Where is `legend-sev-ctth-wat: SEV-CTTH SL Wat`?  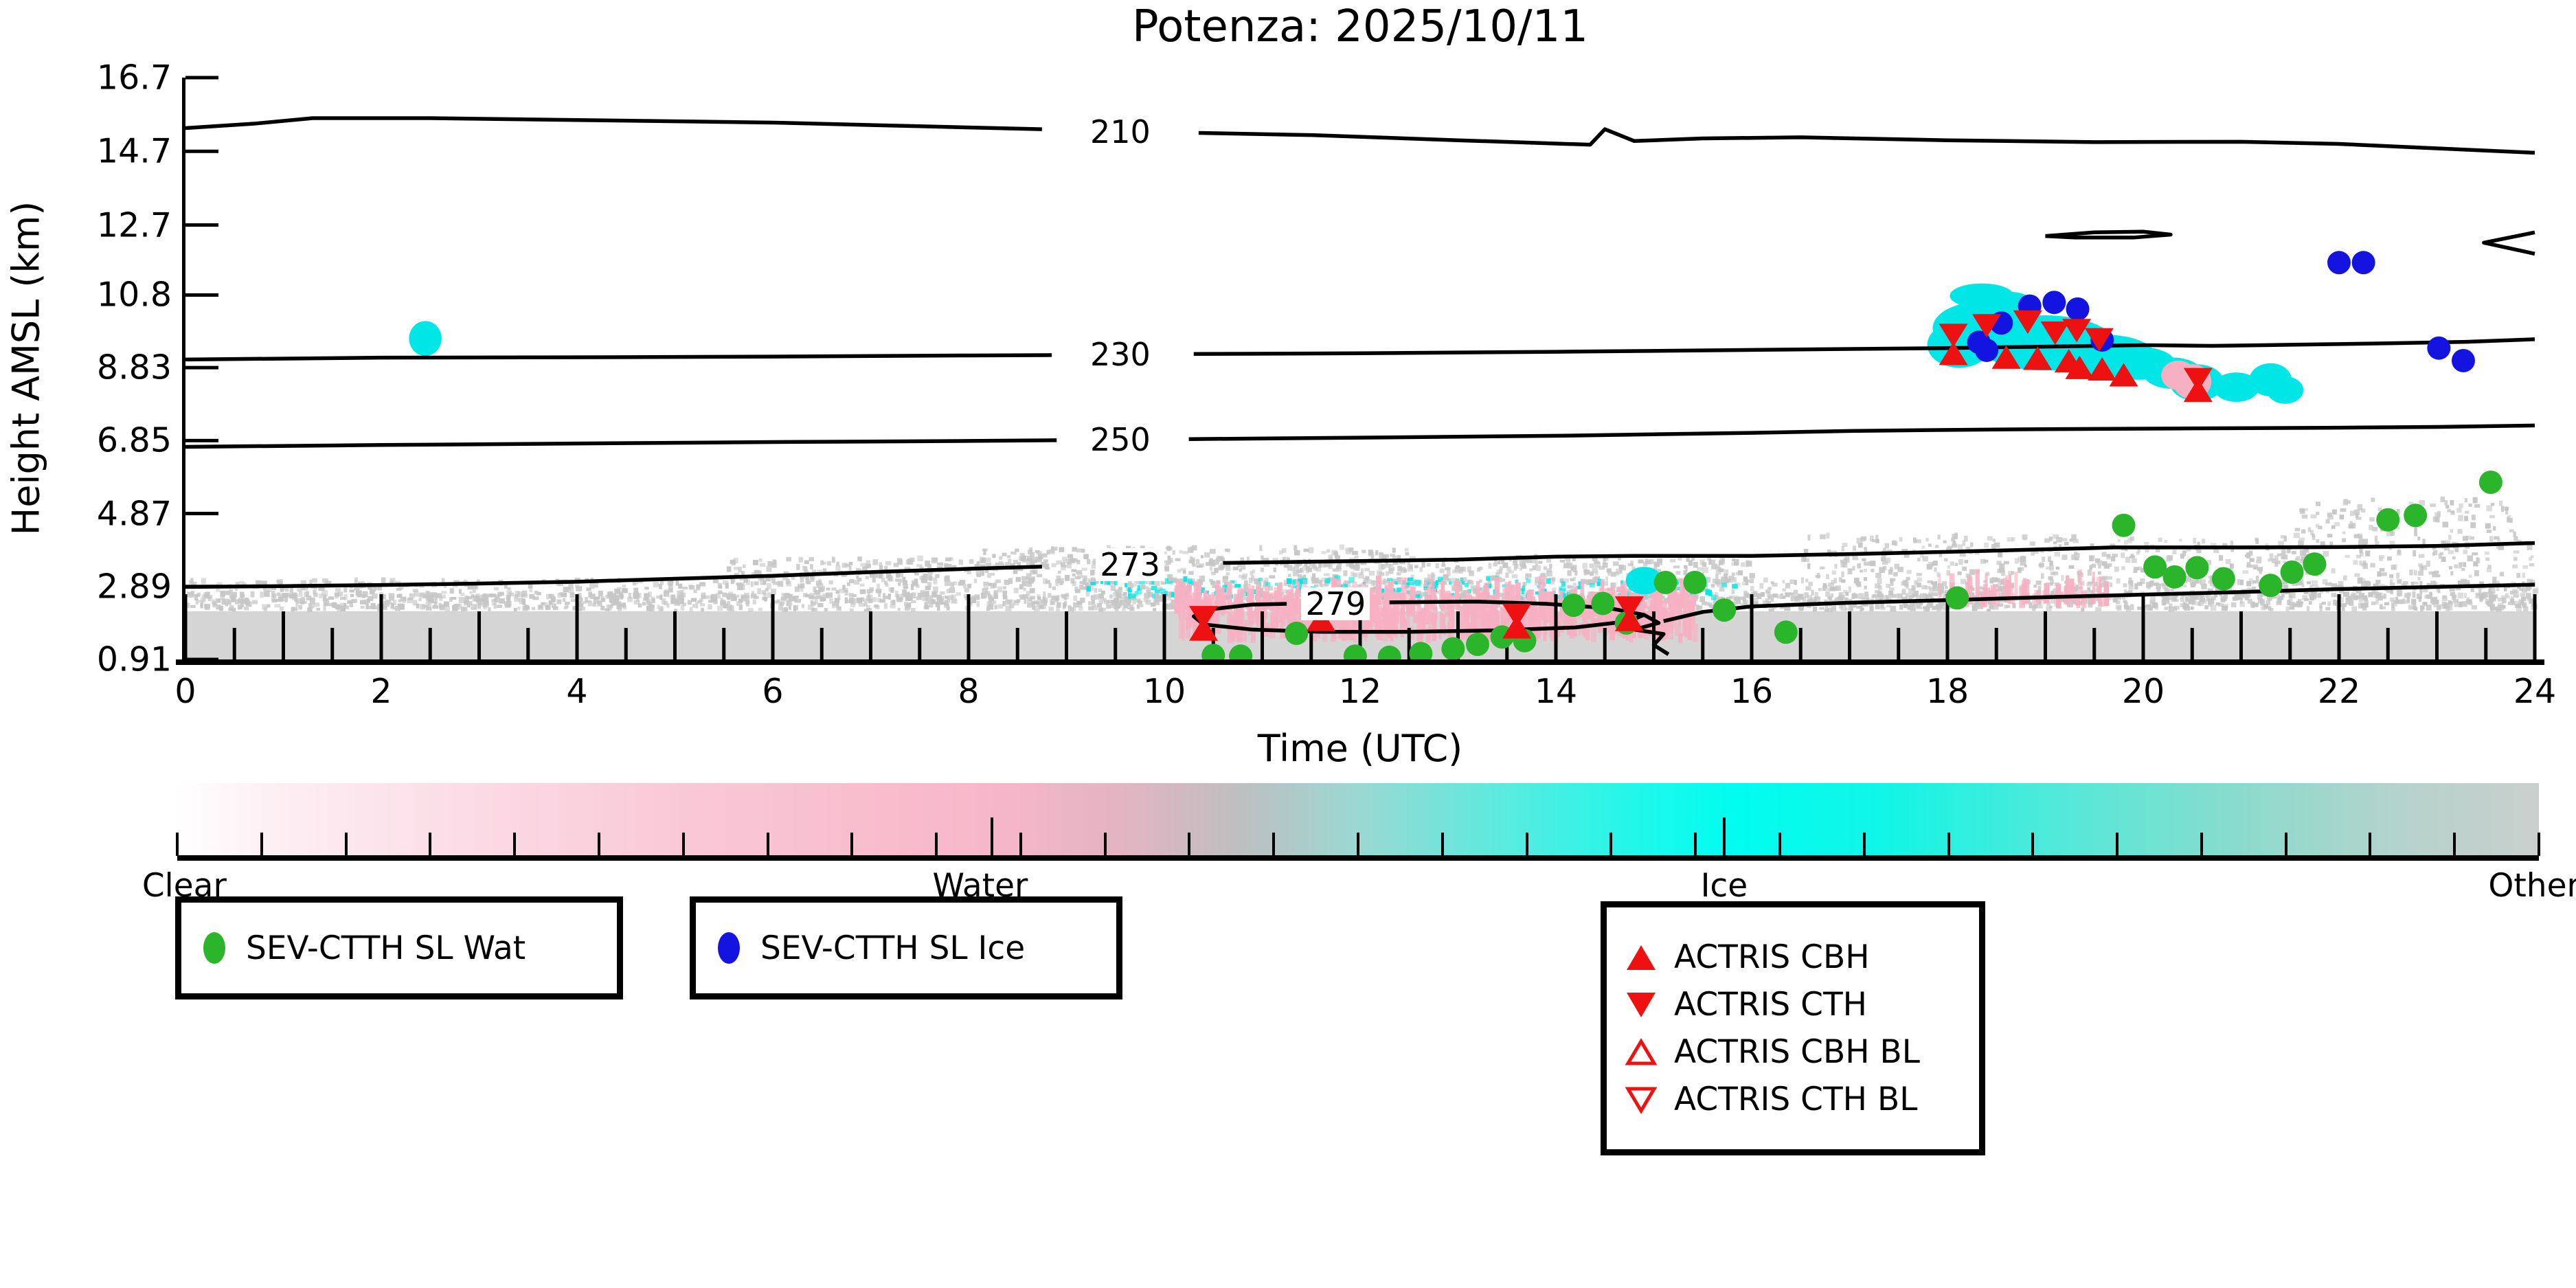
legend-sev-ctth-wat: SEV-CTTH SL Wat is located at coordinates (399, 947).